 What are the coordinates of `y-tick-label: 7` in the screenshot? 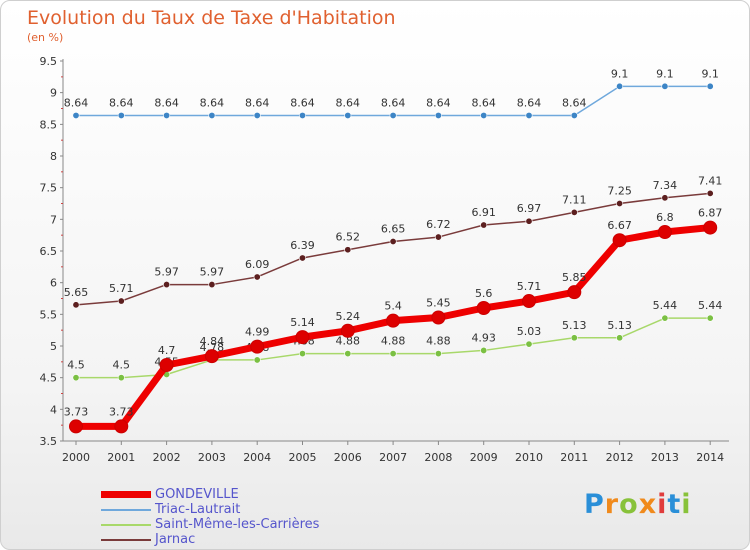 It's located at (53, 219).